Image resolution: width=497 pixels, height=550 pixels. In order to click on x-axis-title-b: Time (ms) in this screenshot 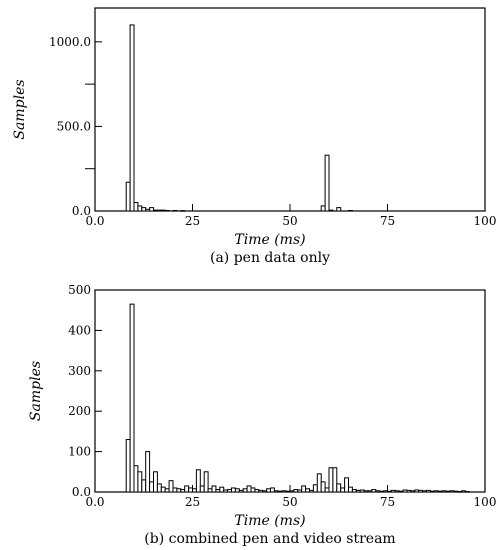, I will do `click(269, 521)`.